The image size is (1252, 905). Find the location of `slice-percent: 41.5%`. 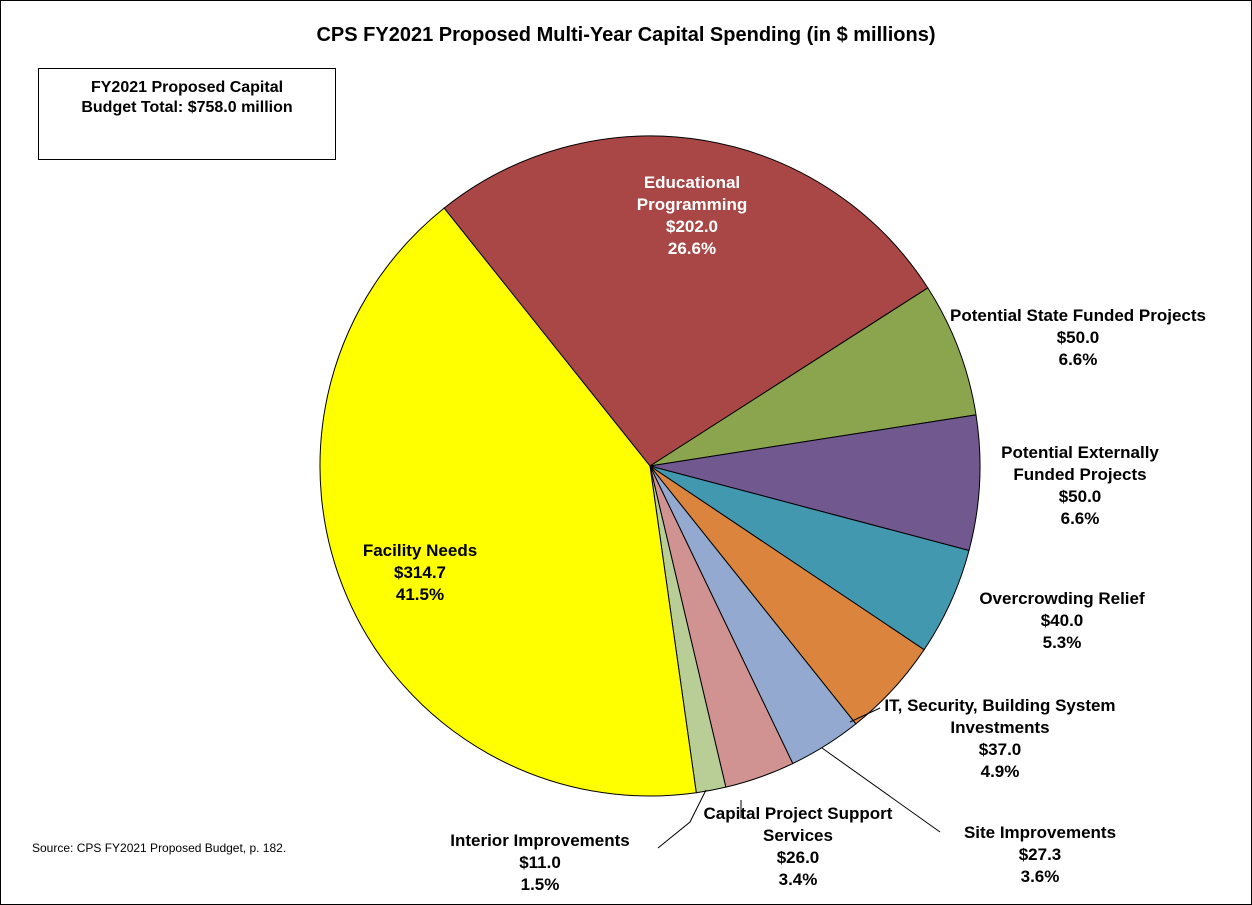

slice-percent: 41.5% is located at coordinates (420, 594).